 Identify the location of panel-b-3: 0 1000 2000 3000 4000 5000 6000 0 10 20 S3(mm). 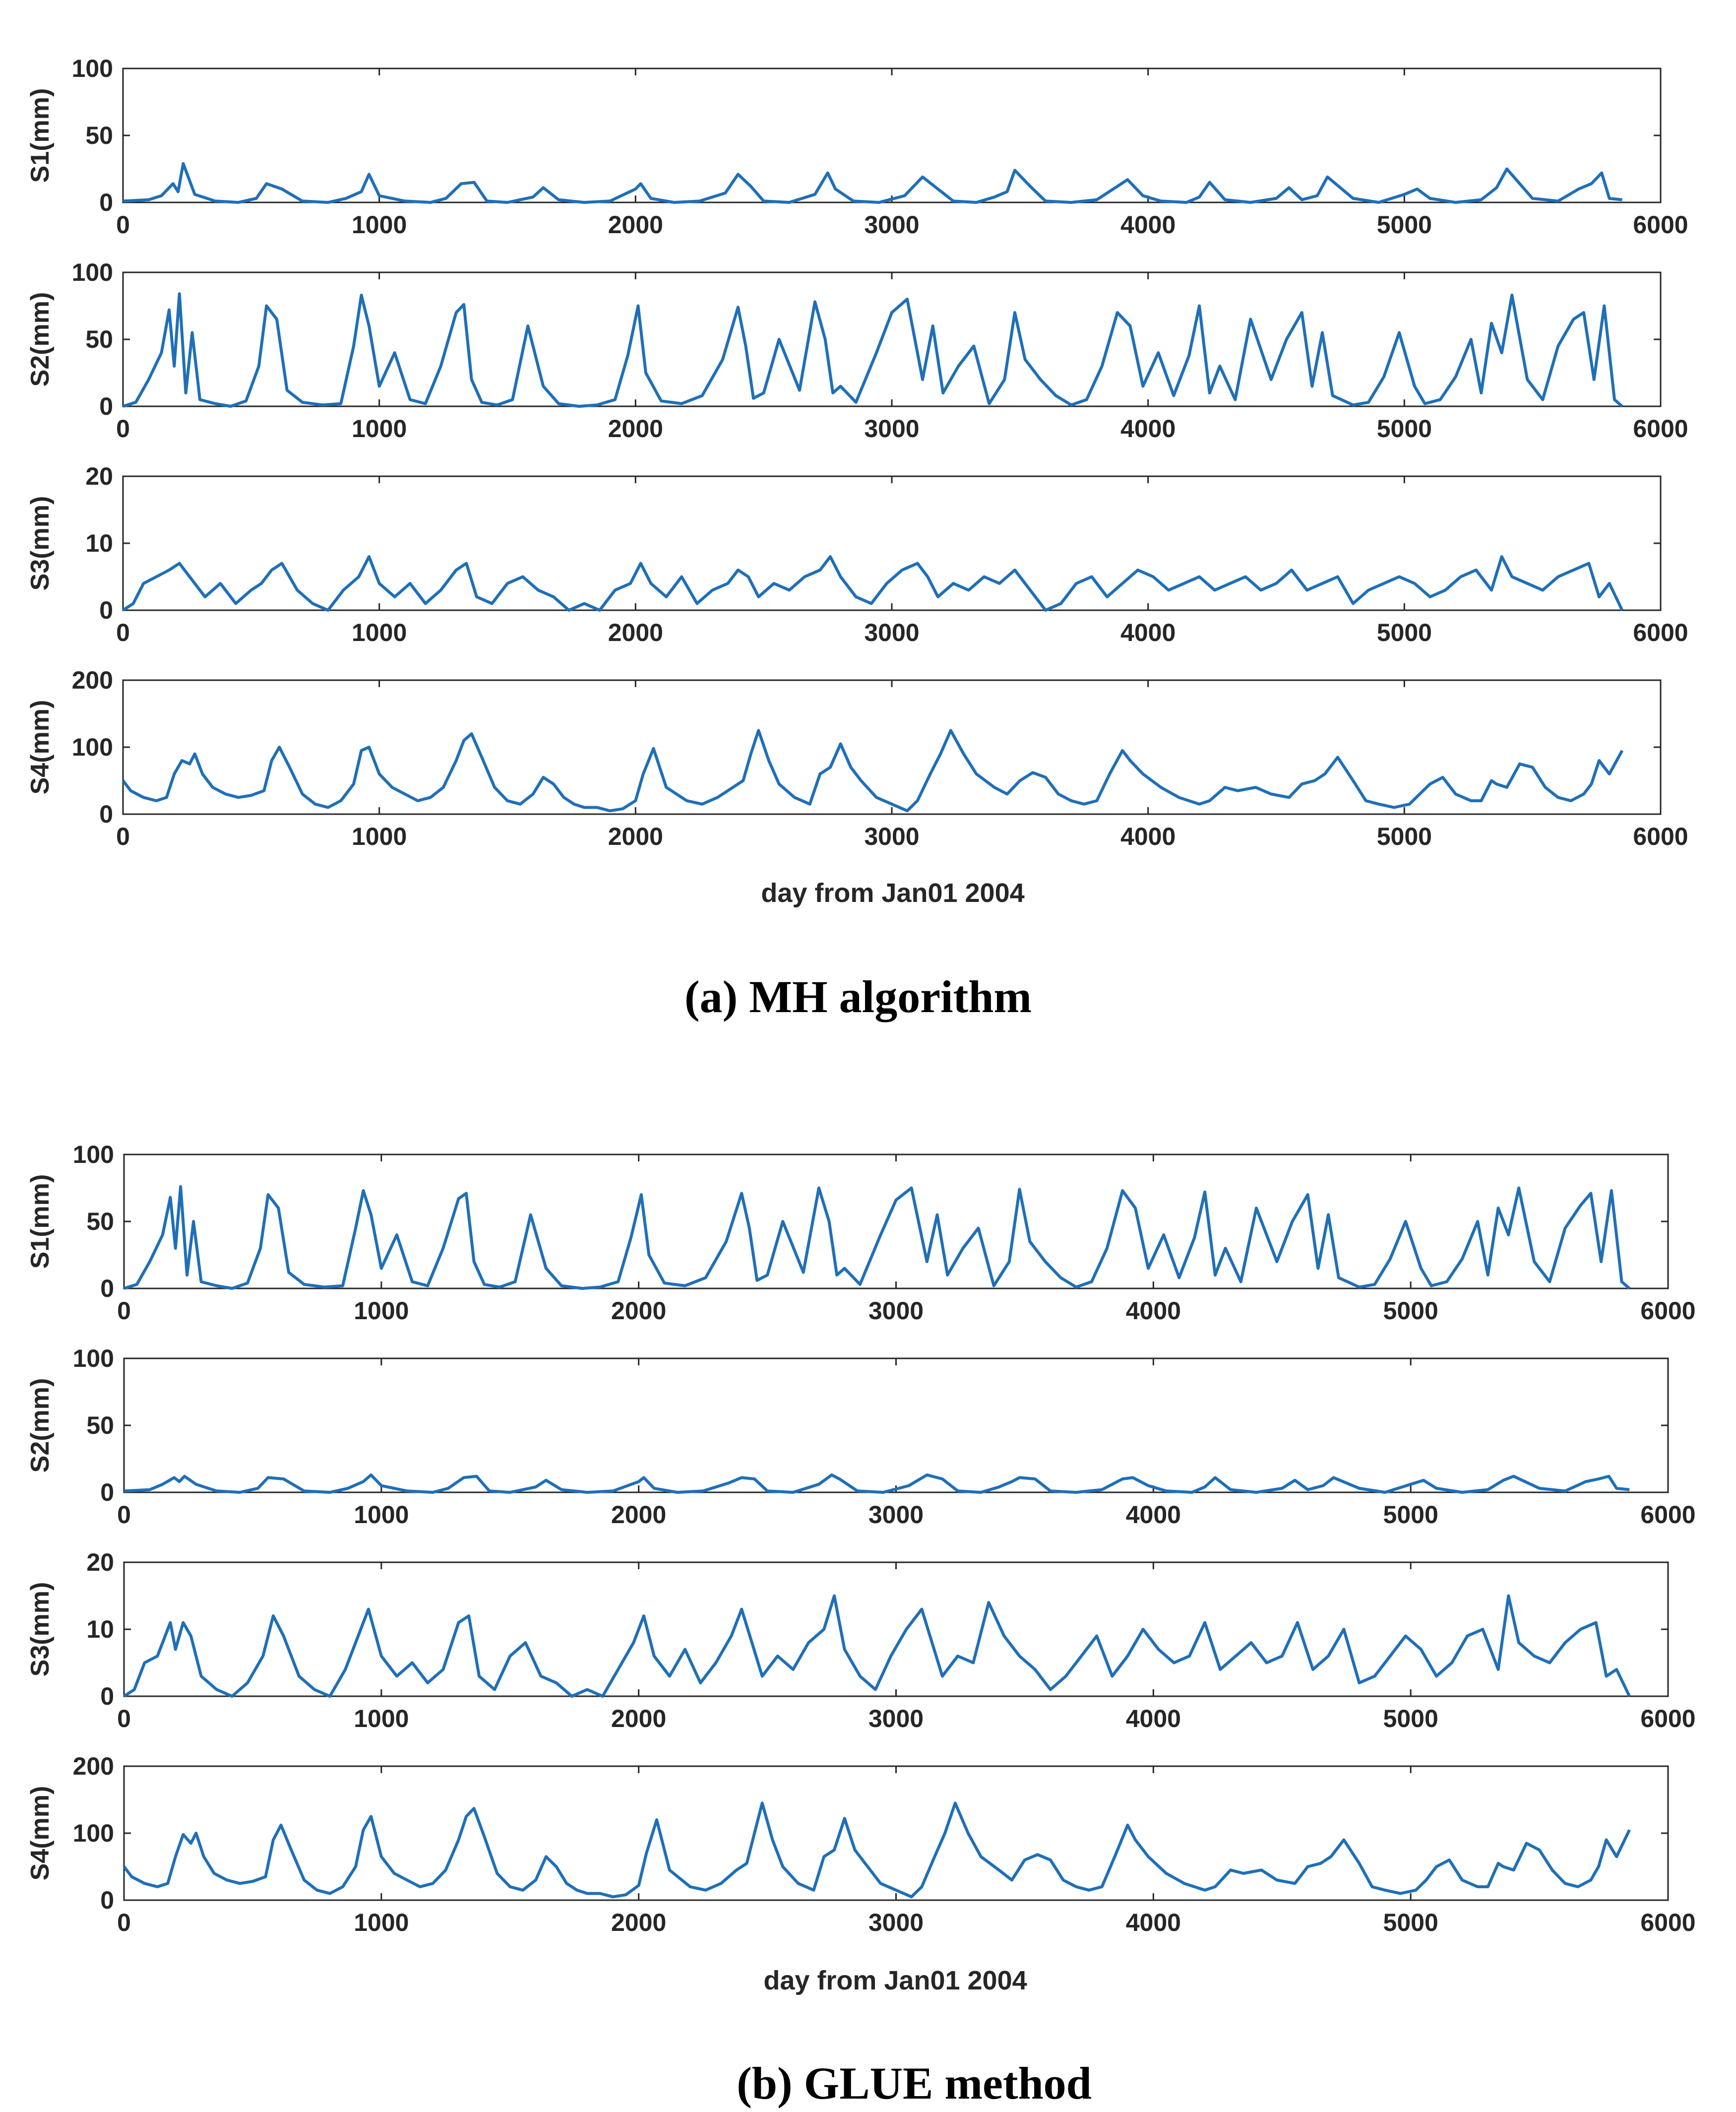
(861, 1640).